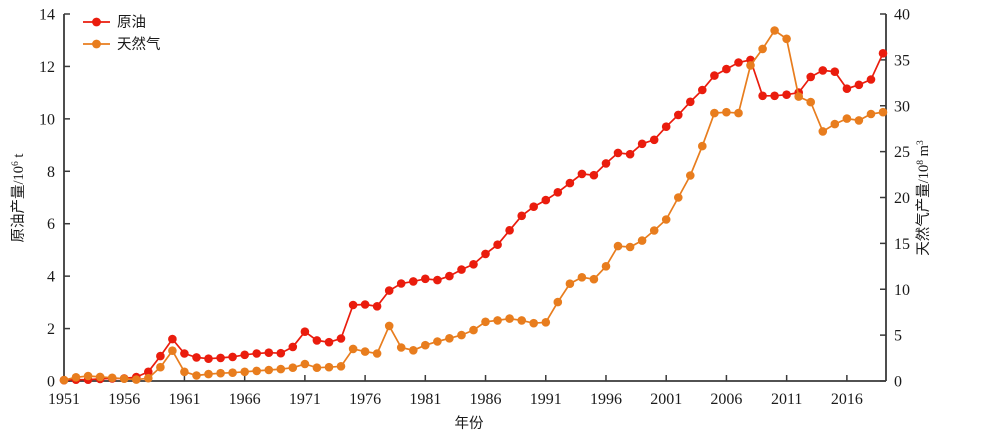 Image resolution: width=1000 pixels, height=443 pixels. I want to click on x-tick-label: 1991, so click(546, 399).